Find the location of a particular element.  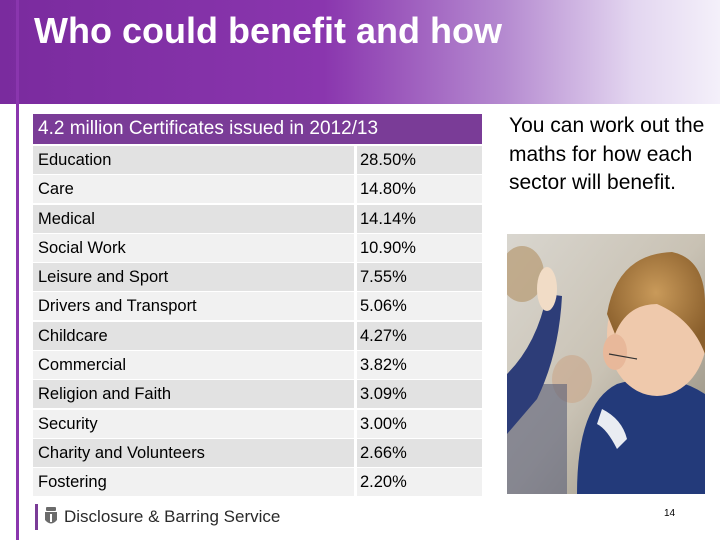

table-row: Religion and Faith 3.09% is located at coordinates (257, 394).